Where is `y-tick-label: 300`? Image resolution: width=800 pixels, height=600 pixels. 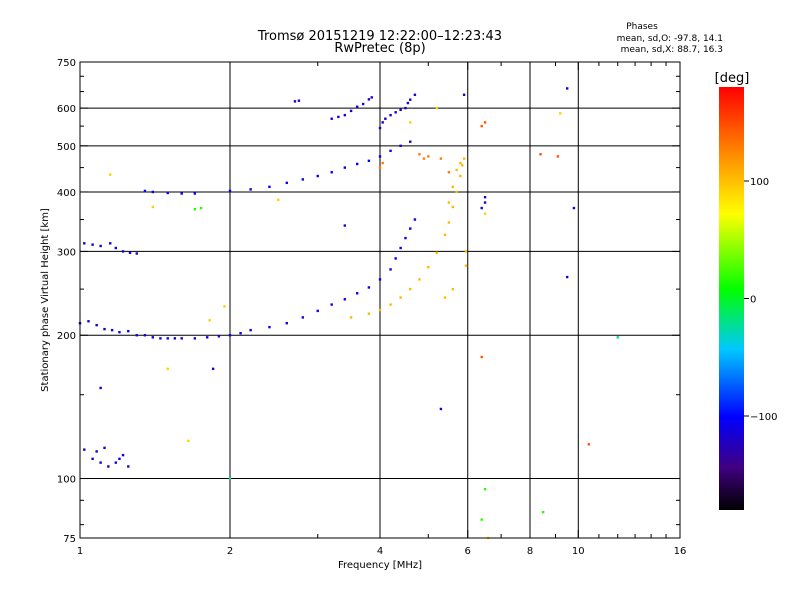 y-tick-label: 300 is located at coordinates (66, 252).